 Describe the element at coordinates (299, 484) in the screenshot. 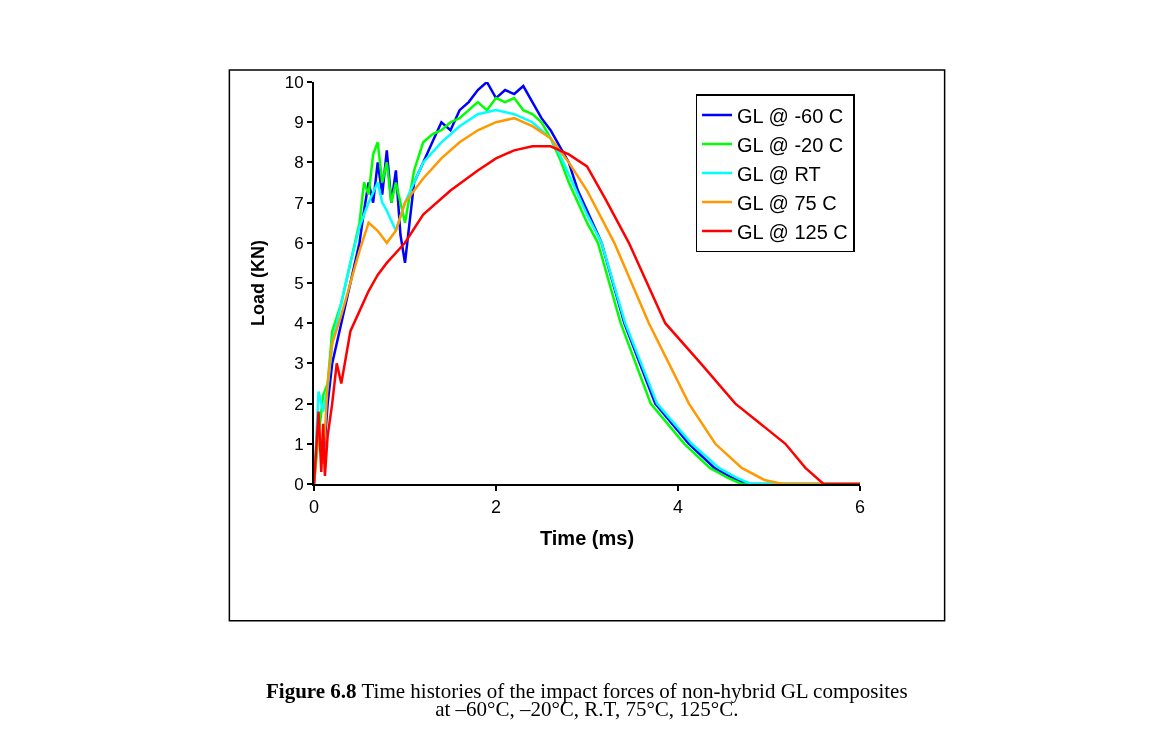

I see `y-tick-label: 0` at that location.